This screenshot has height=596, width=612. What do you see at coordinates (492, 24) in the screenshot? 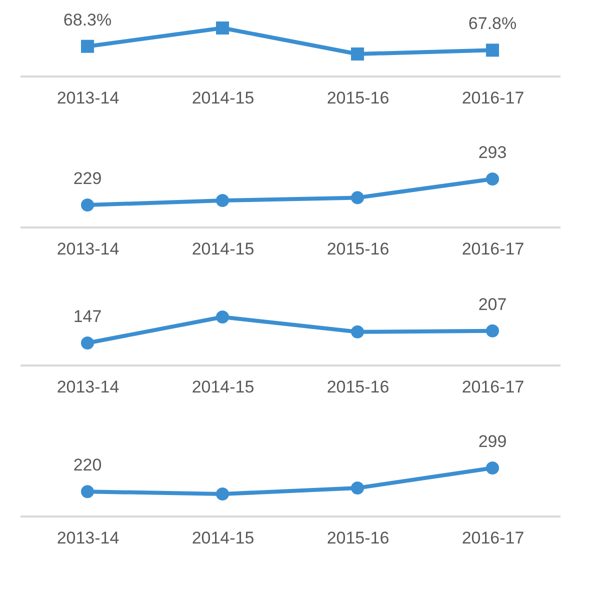
I see `data-label: 67.8%` at bounding box center [492, 24].